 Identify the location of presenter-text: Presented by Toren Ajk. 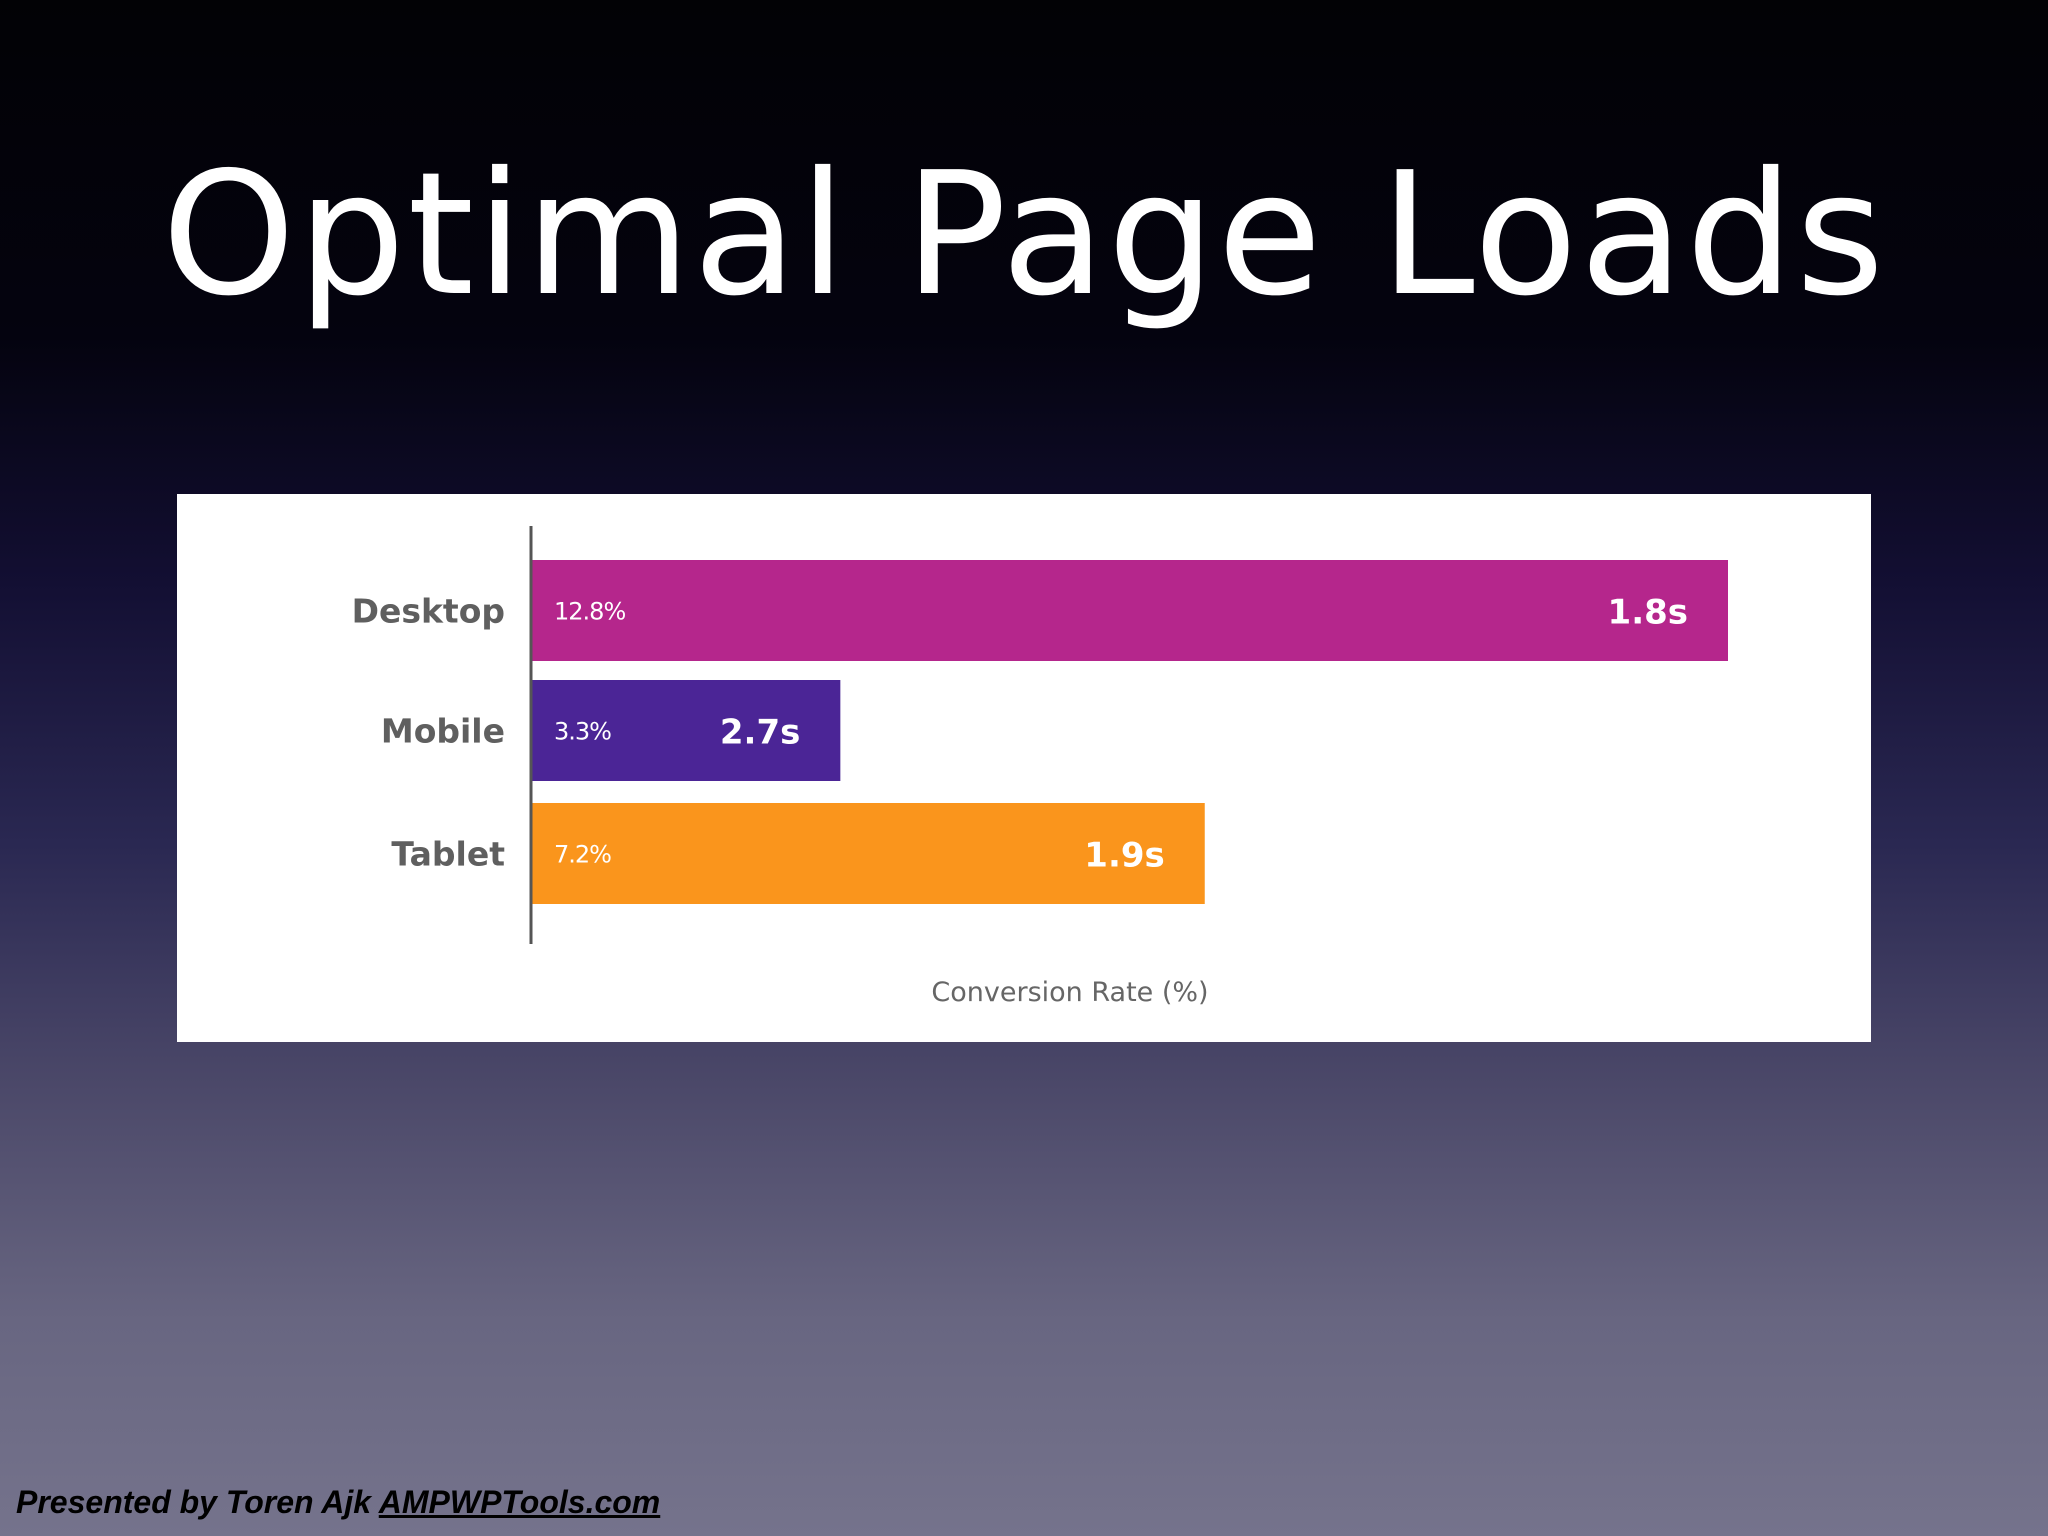
(194, 1502).